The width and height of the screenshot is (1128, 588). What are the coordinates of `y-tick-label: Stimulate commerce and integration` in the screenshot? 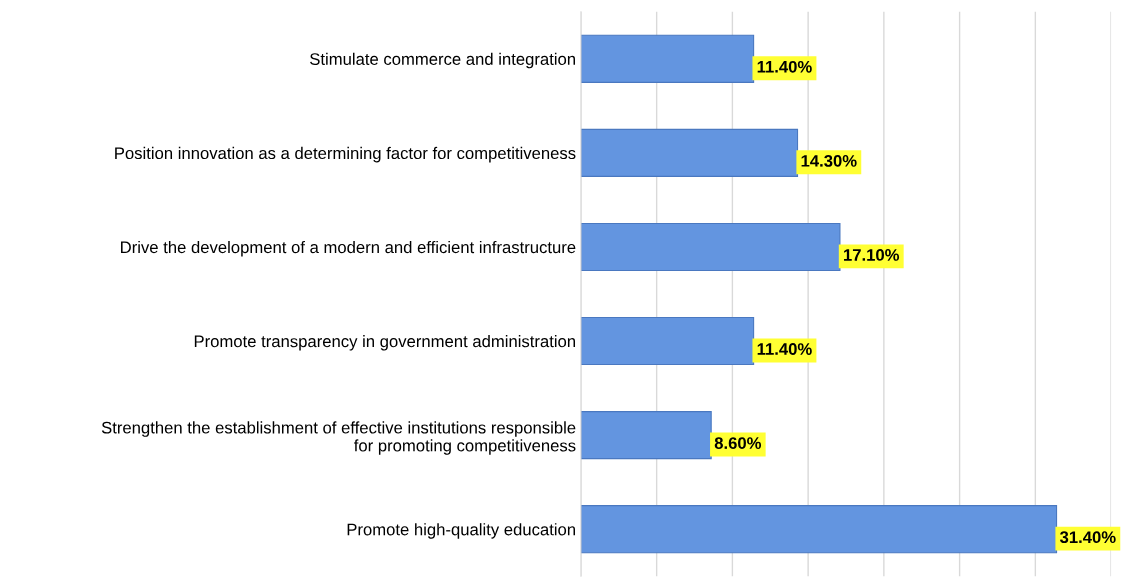 It's located at (442, 60).